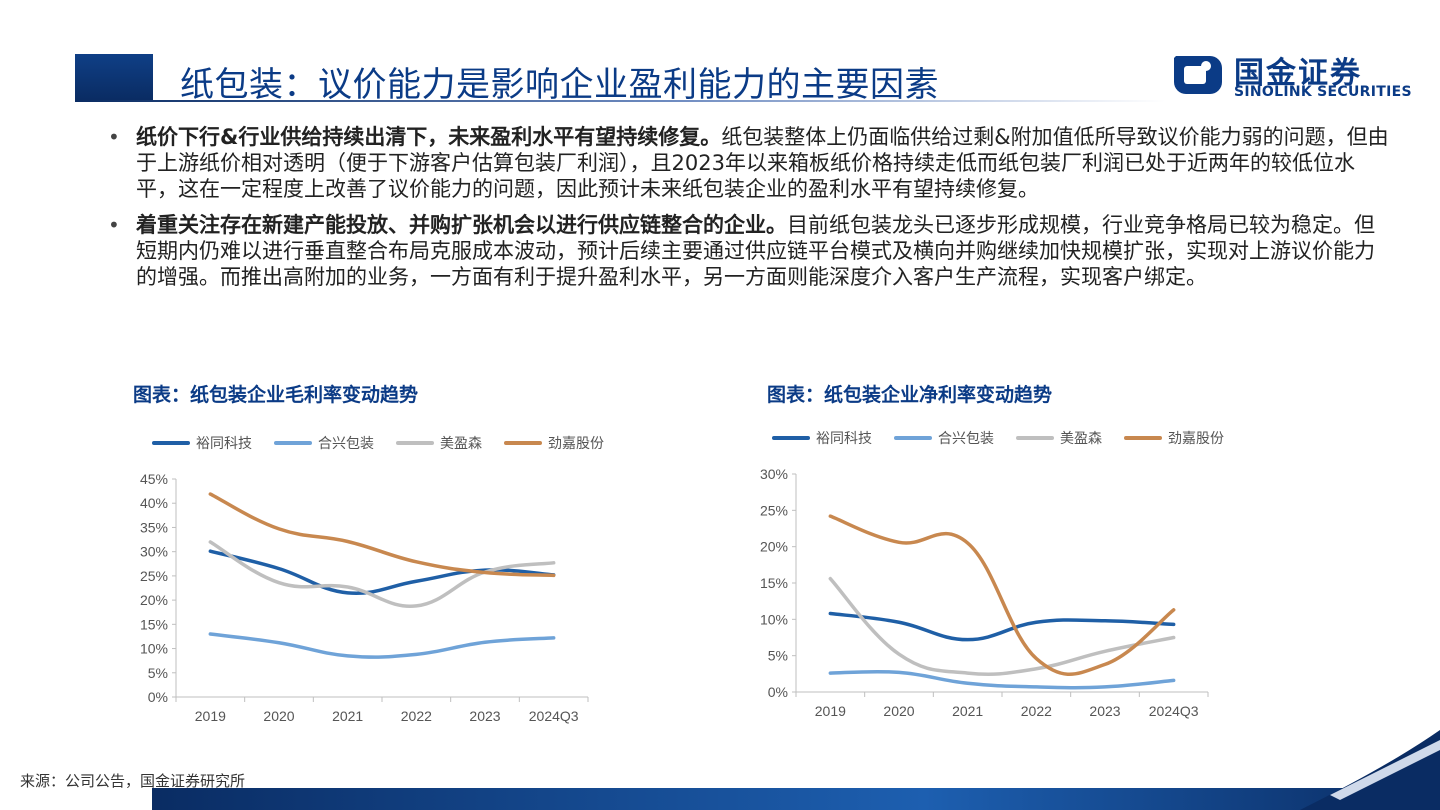 This screenshot has width=1440, height=810. I want to click on source-note: 来源：公司公告，国金证券研究所, so click(133, 781).